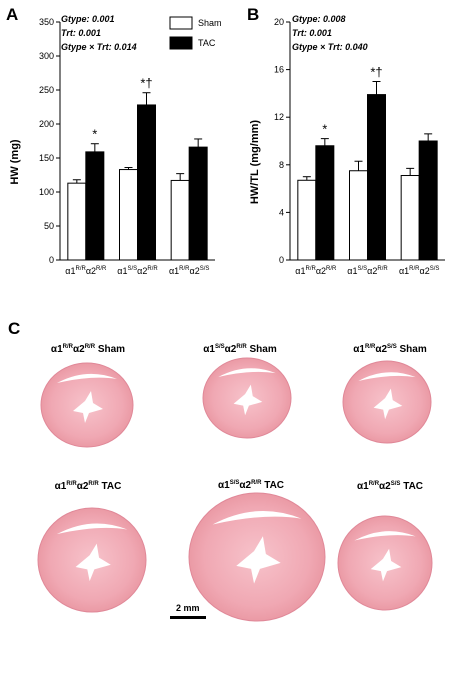 The image size is (465, 685). Describe the element at coordinates (240, 349) in the screenshot. I see `histology-caption: α1S/Sα2R/R Sham` at that location.